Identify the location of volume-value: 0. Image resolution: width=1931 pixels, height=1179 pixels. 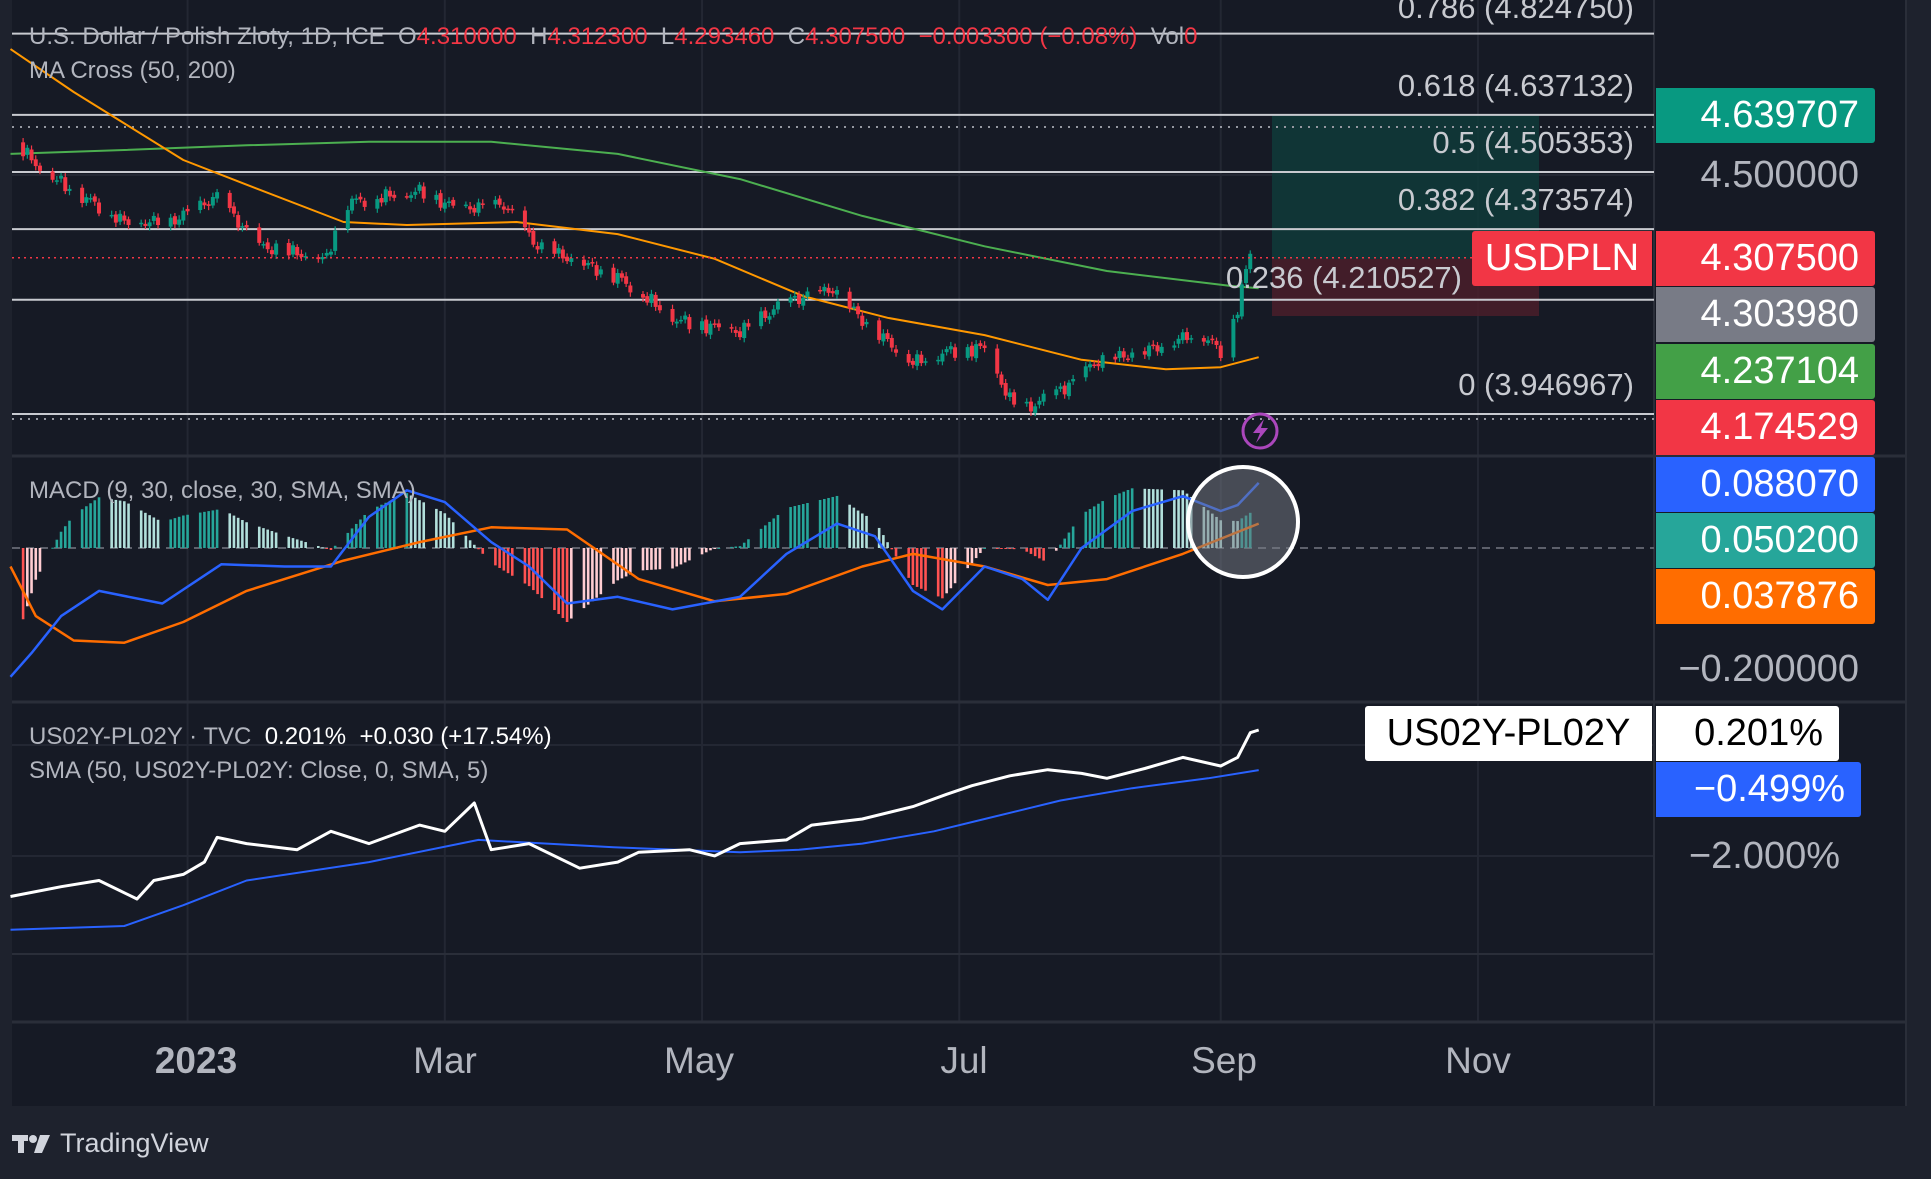
(1191, 36).